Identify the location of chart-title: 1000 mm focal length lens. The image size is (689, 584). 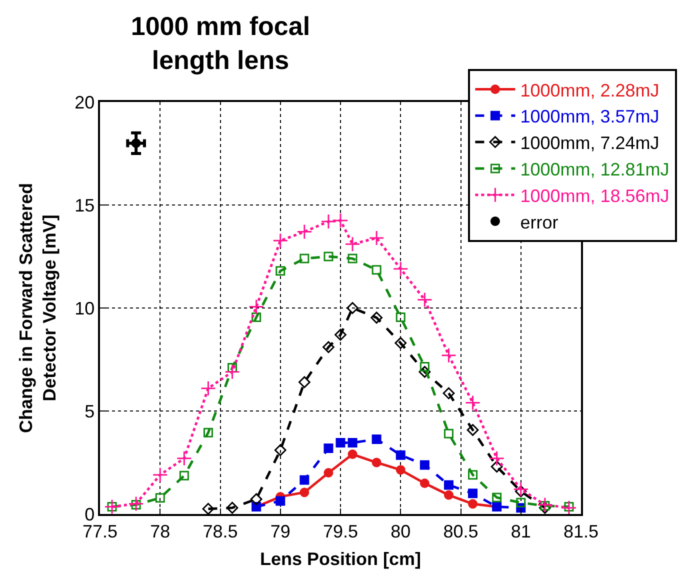
(220, 43).